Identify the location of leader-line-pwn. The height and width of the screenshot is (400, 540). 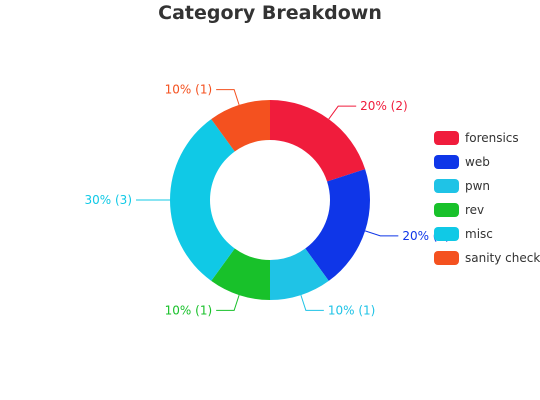
(312, 302).